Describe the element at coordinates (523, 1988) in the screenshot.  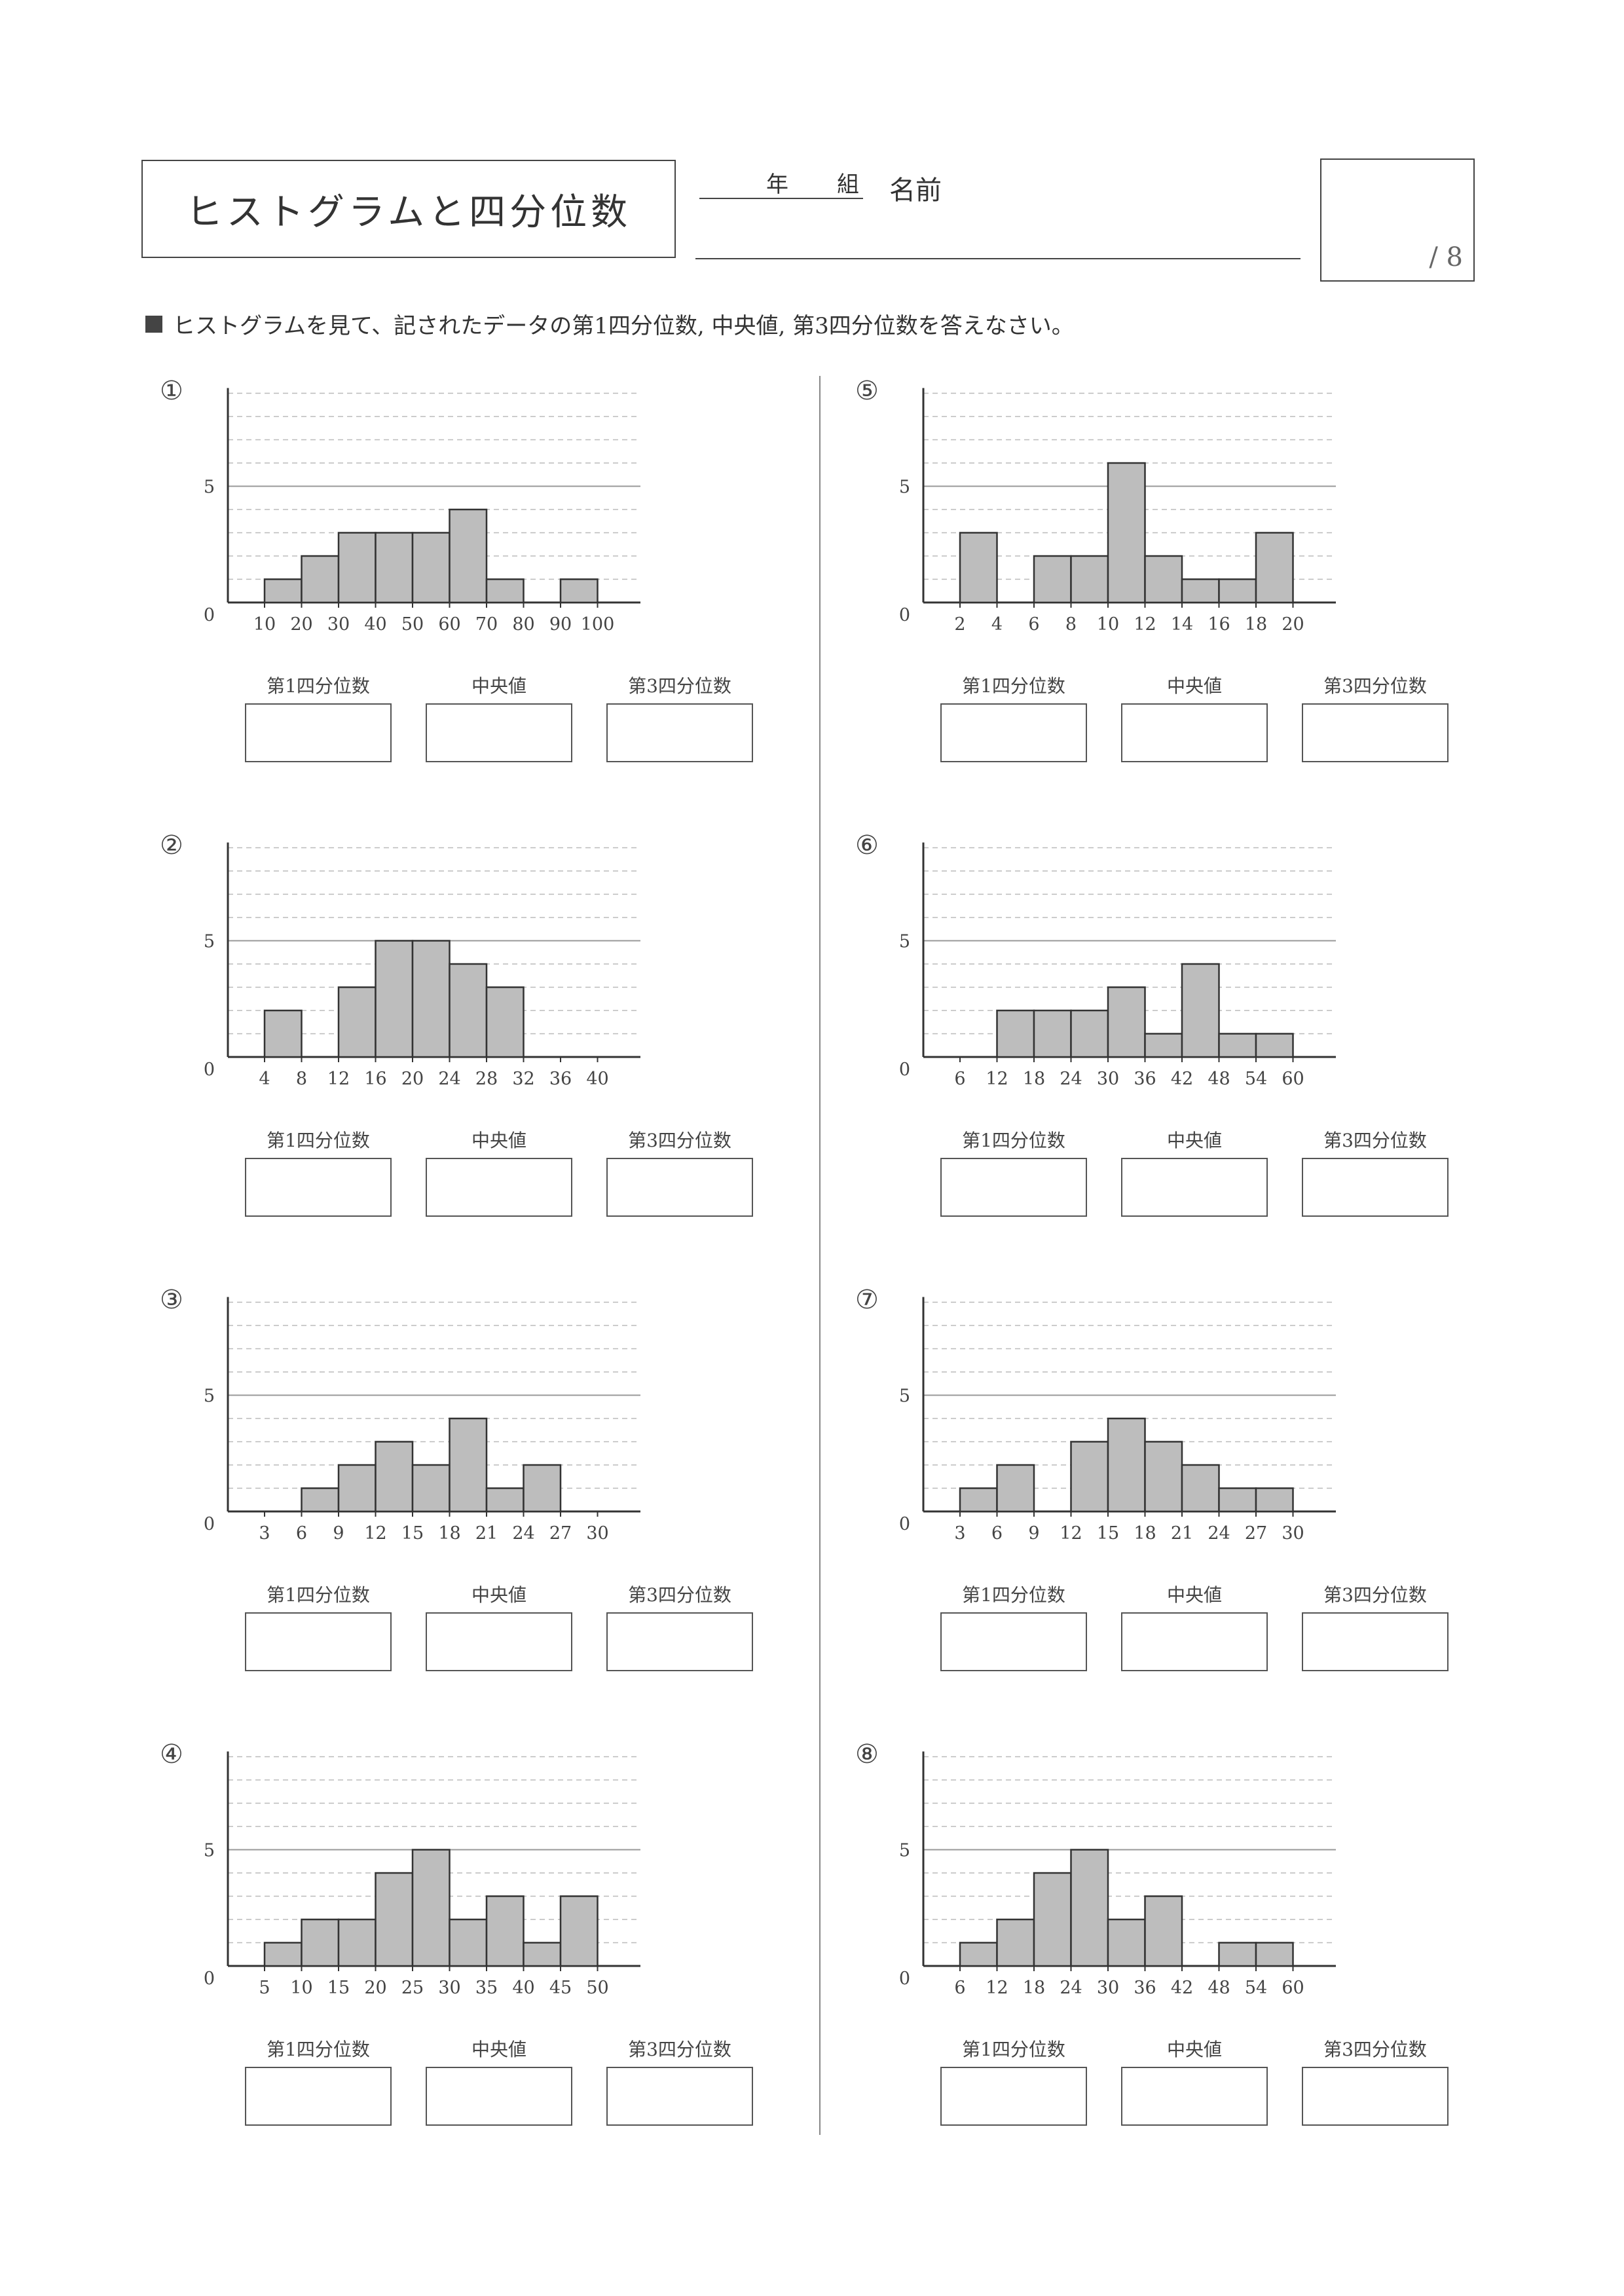
I see `x-tick-label: 40` at that location.